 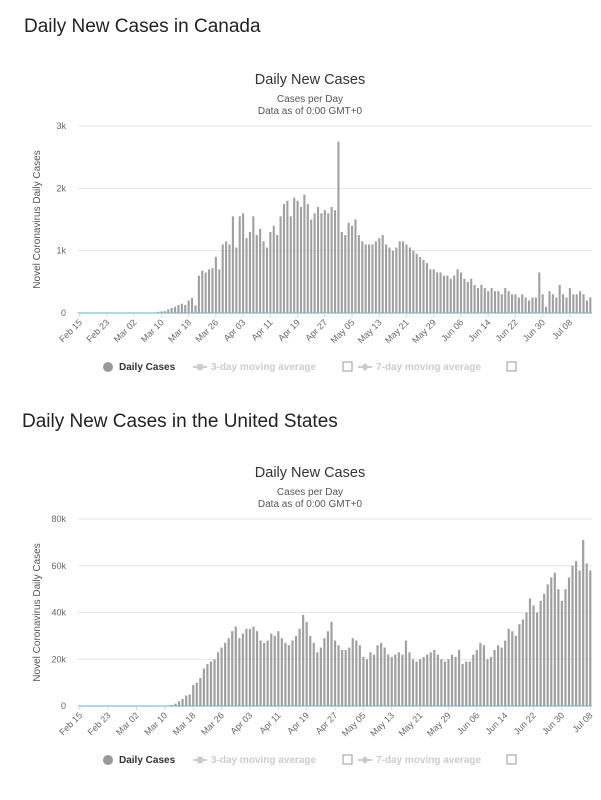 I want to click on us-y-tick-label: 0, so click(x=63, y=706).